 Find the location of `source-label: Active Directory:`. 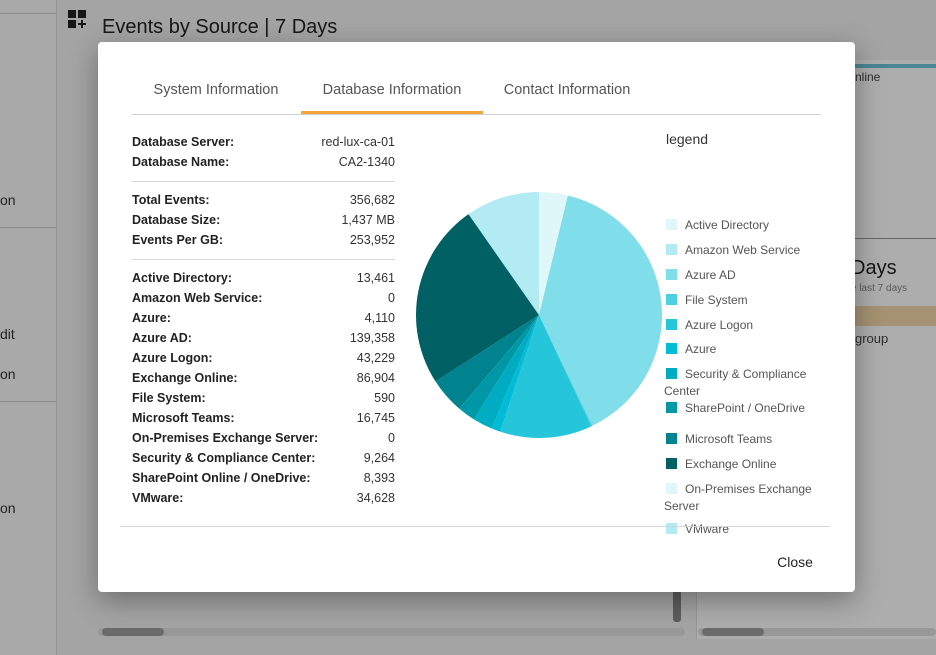

source-label: Active Directory: is located at coordinates (182, 278).